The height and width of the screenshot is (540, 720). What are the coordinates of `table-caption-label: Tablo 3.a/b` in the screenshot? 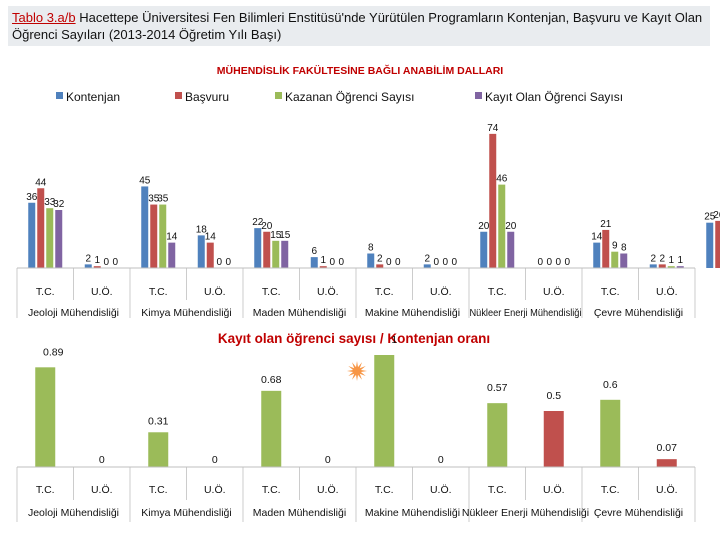 It's located at (44, 17).